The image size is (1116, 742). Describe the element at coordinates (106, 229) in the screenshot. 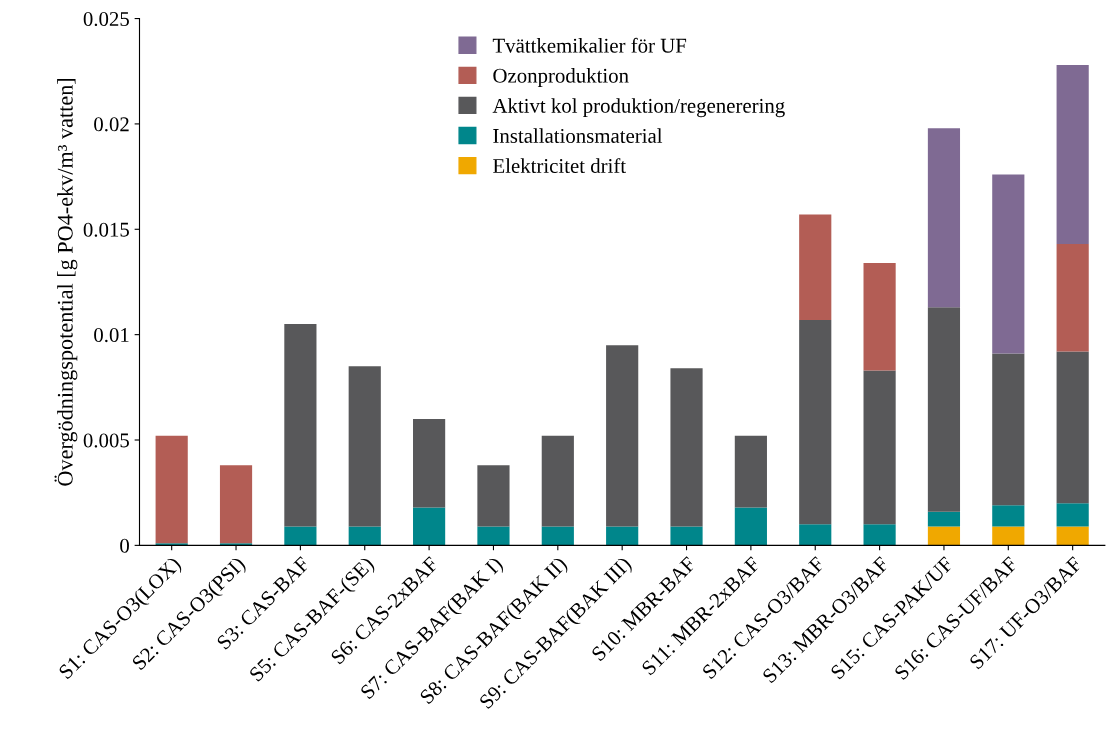

I see `y-tick-label: 0.015` at that location.